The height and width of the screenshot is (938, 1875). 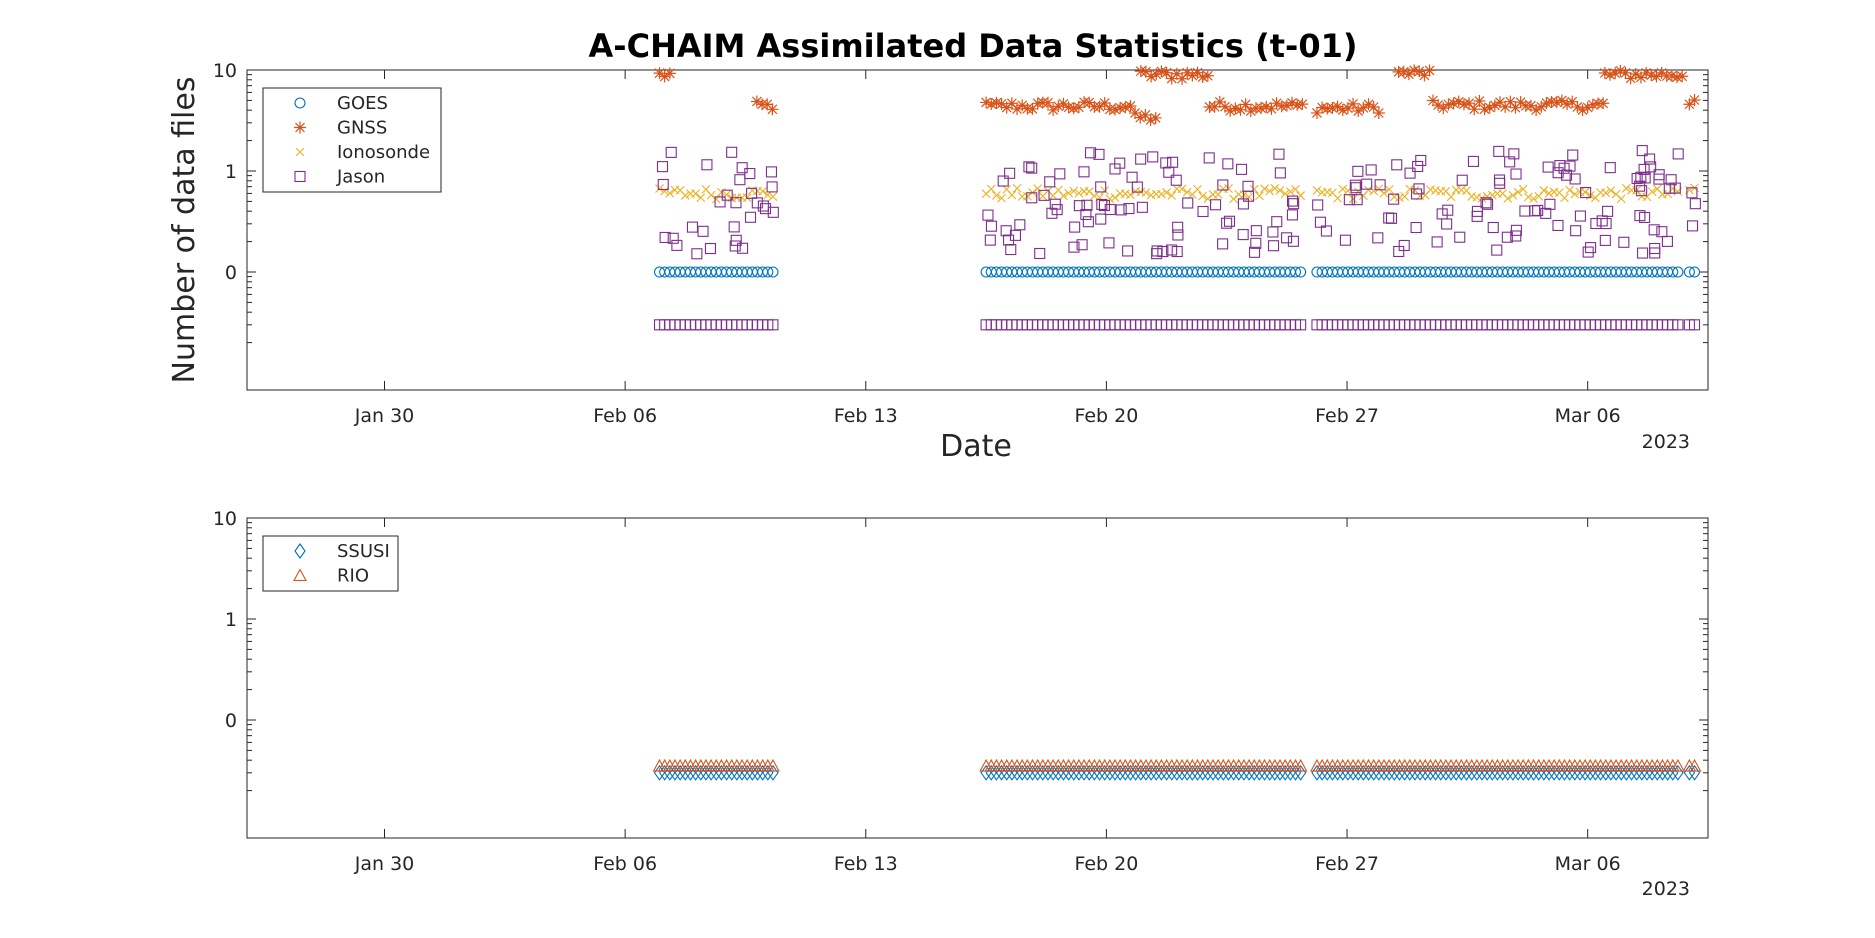 I want to click on legend-label: RIO, so click(x=353, y=576).